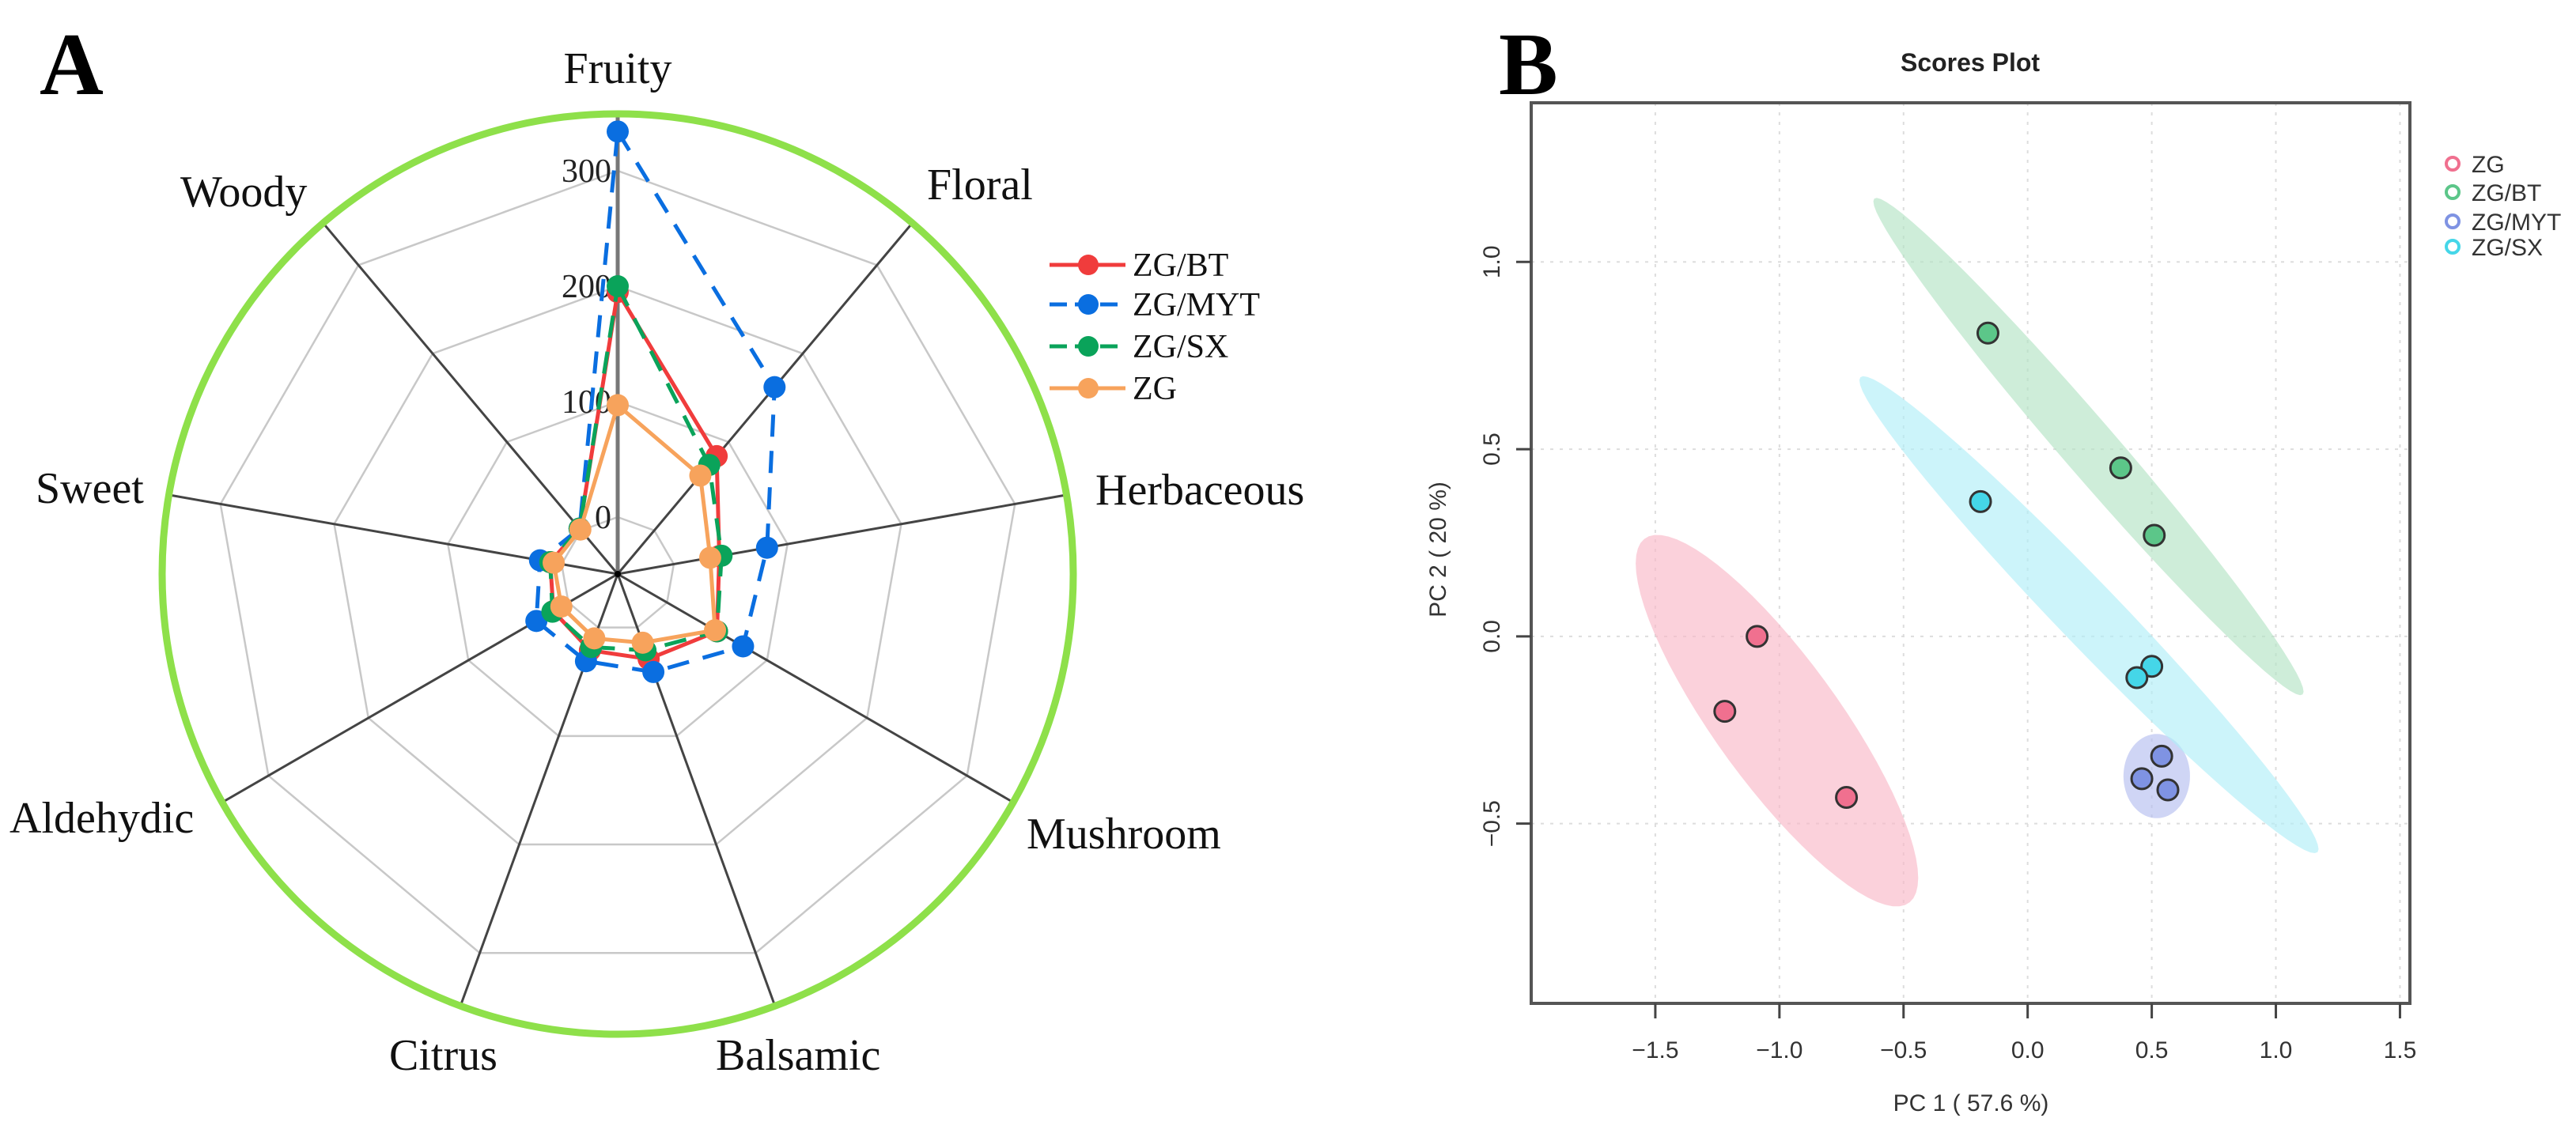 The height and width of the screenshot is (1137, 2576). I want to click on confidence-ellipse-zg, so click(1777, 721).